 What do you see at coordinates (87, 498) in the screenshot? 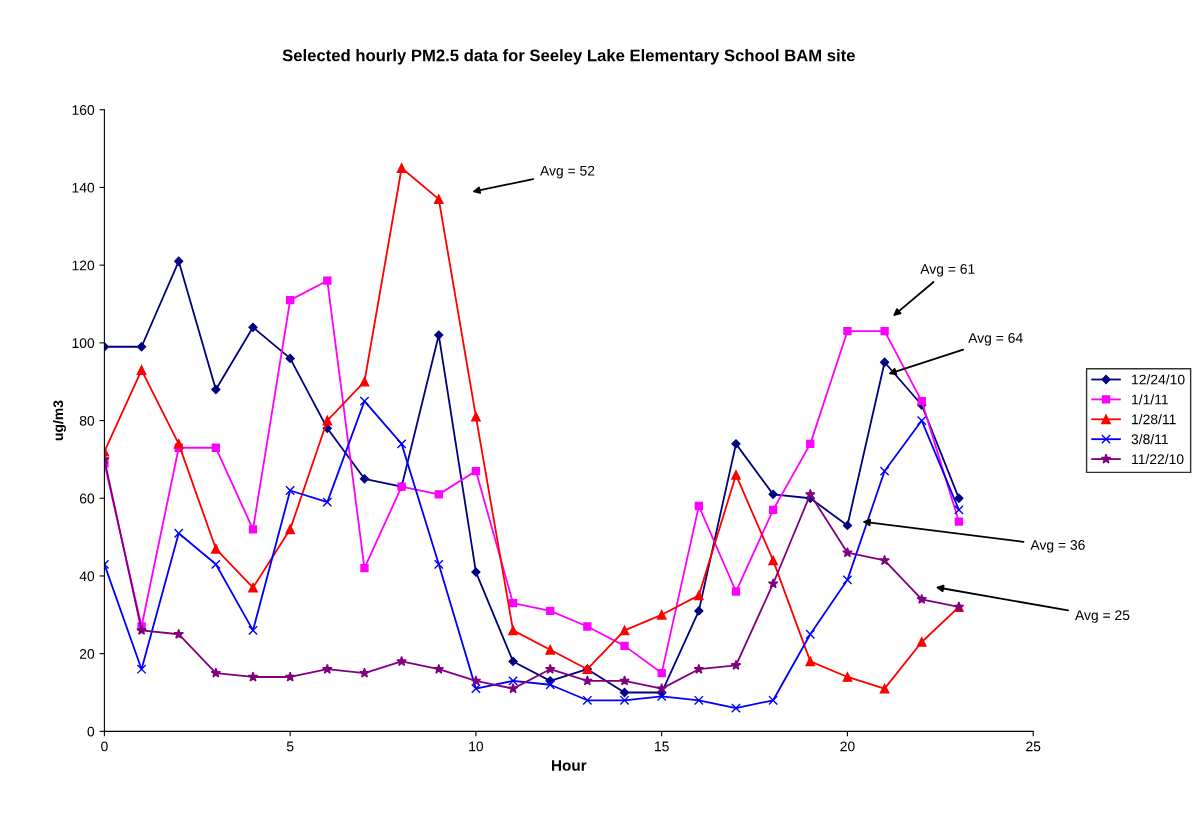
I see `y-tick-label: 60` at bounding box center [87, 498].